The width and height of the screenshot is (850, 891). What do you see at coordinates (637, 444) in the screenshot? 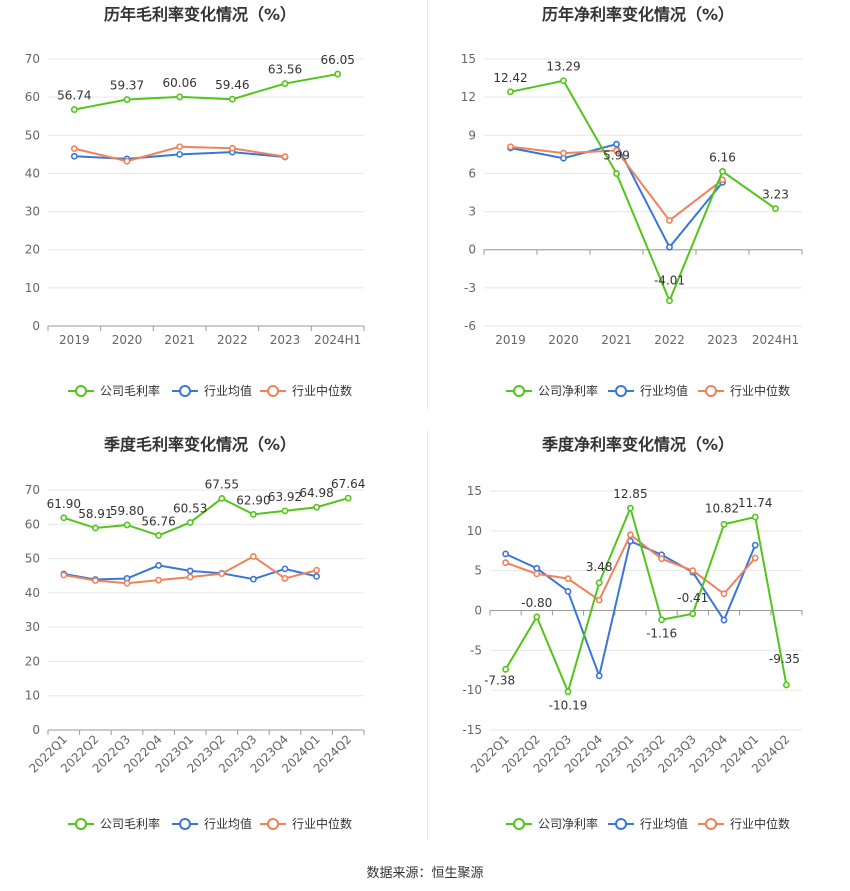
I see `chart-title: 季度净利率变化情况（%）` at bounding box center [637, 444].